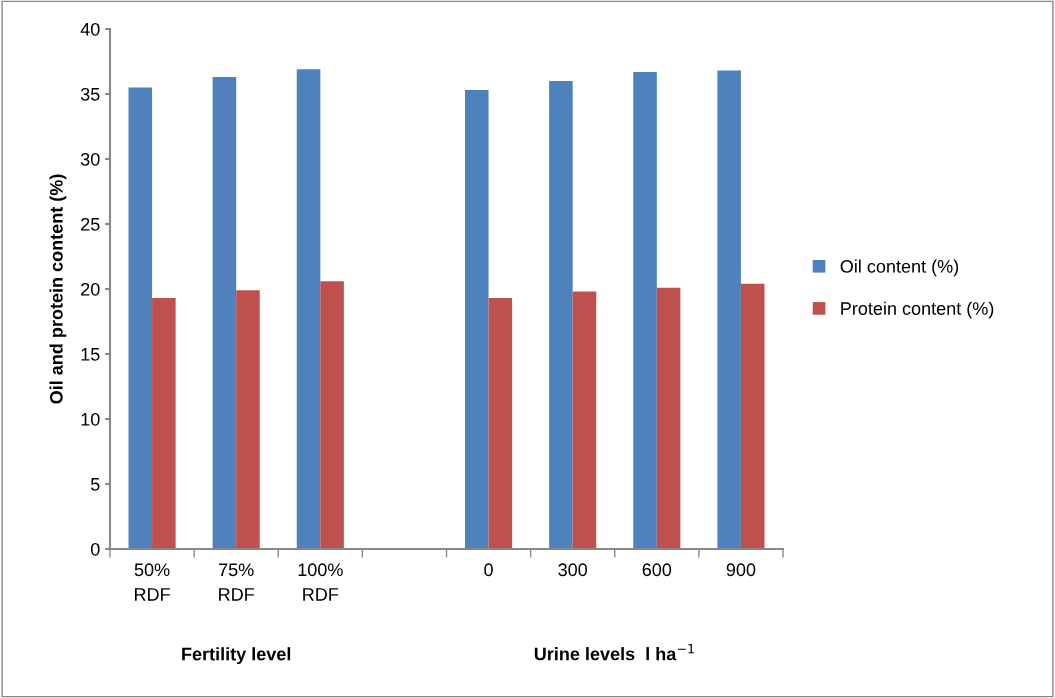  What do you see at coordinates (573, 570) in the screenshot?
I see `x-tick-label: 300` at bounding box center [573, 570].